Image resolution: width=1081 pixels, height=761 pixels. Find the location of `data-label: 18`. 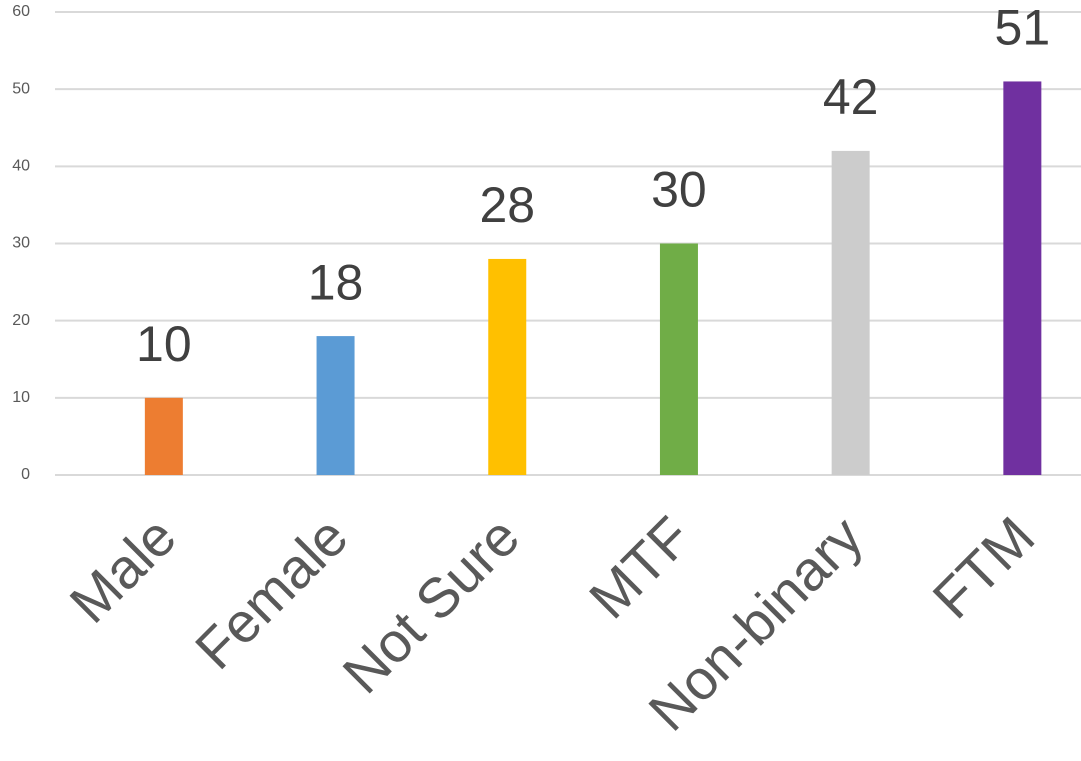

data-label: 18 is located at coordinates (336, 282).